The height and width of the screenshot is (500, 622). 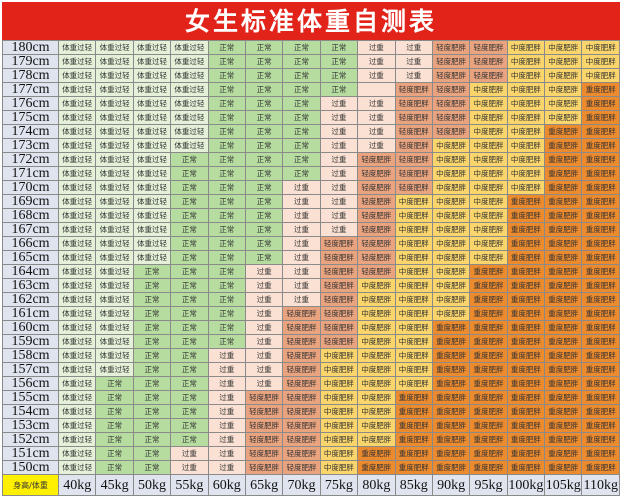 What do you see at coordinates (301, 485) in the screenshot?
I see `weight-label: 70kg` at bounding box center [301, 485].